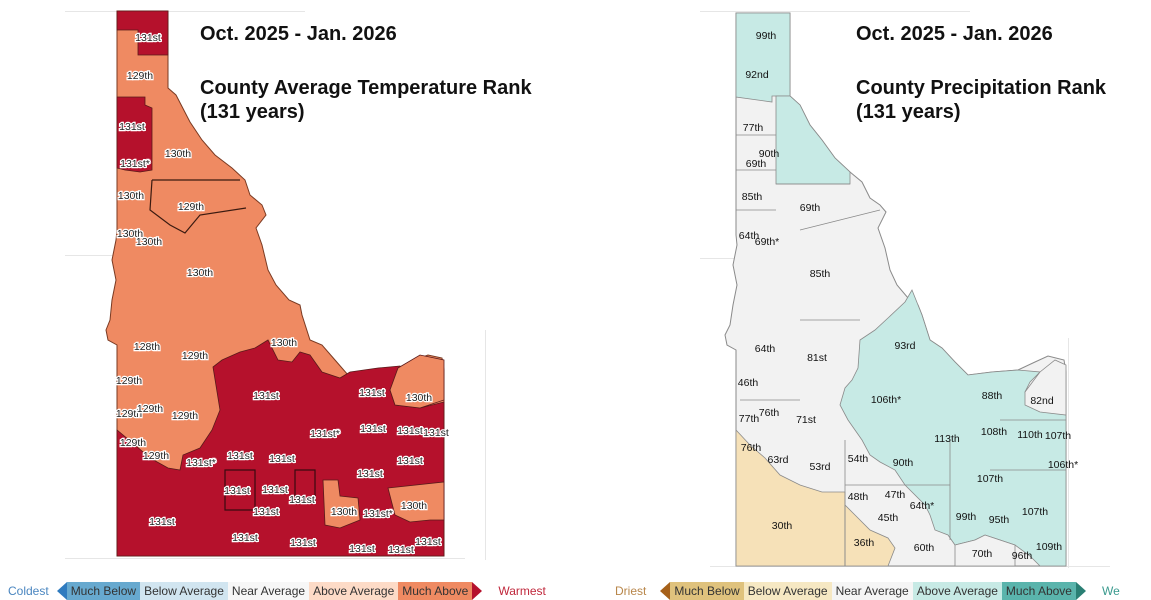 This screenshot has height=600, width=1151. Describe the element at coordinates (888, 518) in the screenshot. I see `county-rank-label: 45th` at that location.